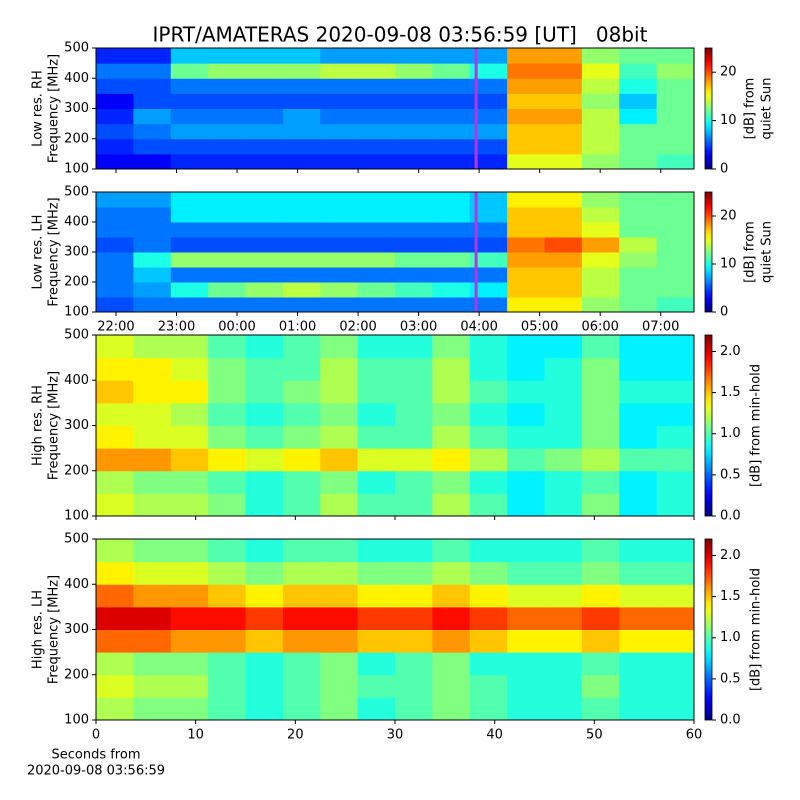  What do you see at coordinates (357, 327) in the screenshot?
I see `x-tick-label: 02:00` at bounding box center [357, 327].